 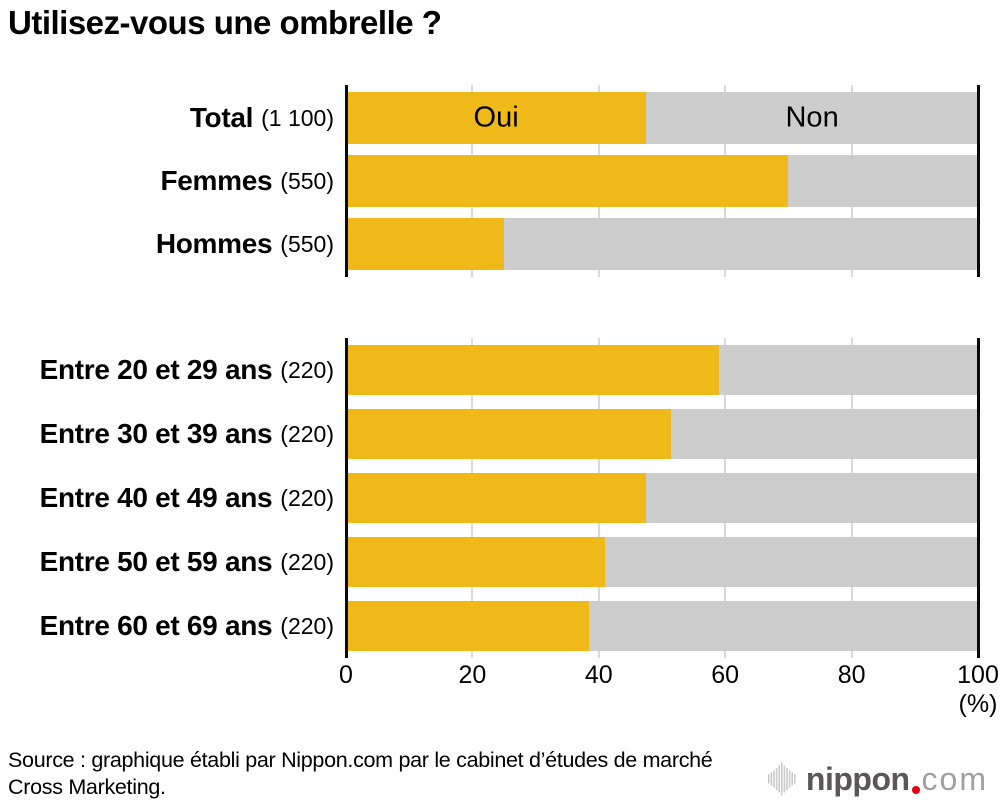 I want to click on bar-row-entre-60-et-69-ans, so click(x=662, y=626).